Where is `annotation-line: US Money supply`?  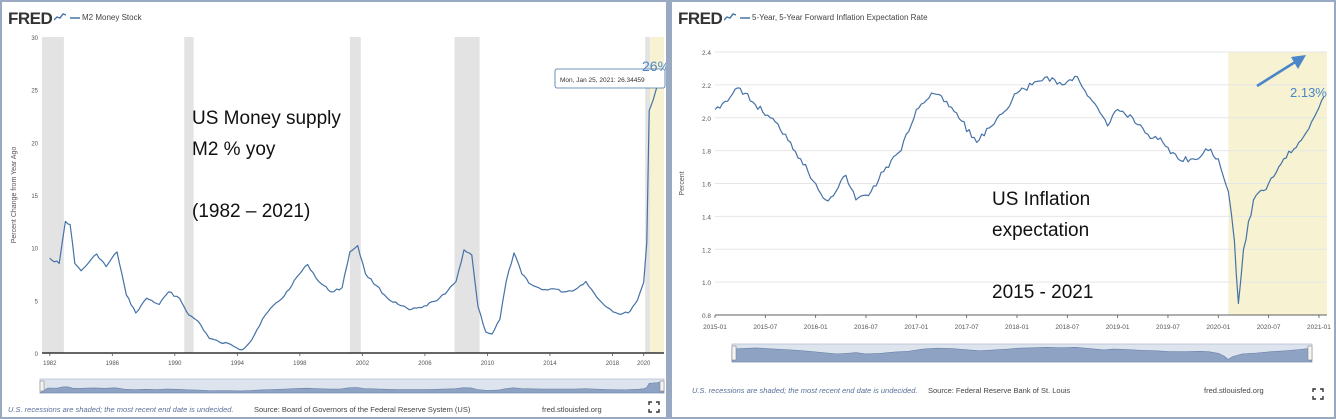 annotation-line: US Money supply is located at coordinates (266, 118).